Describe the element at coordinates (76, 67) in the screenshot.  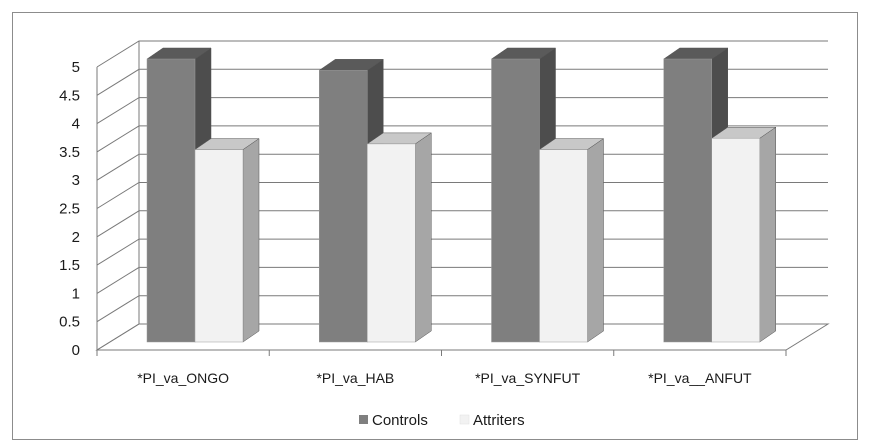
I see `y-tick-label: 5` at that location.